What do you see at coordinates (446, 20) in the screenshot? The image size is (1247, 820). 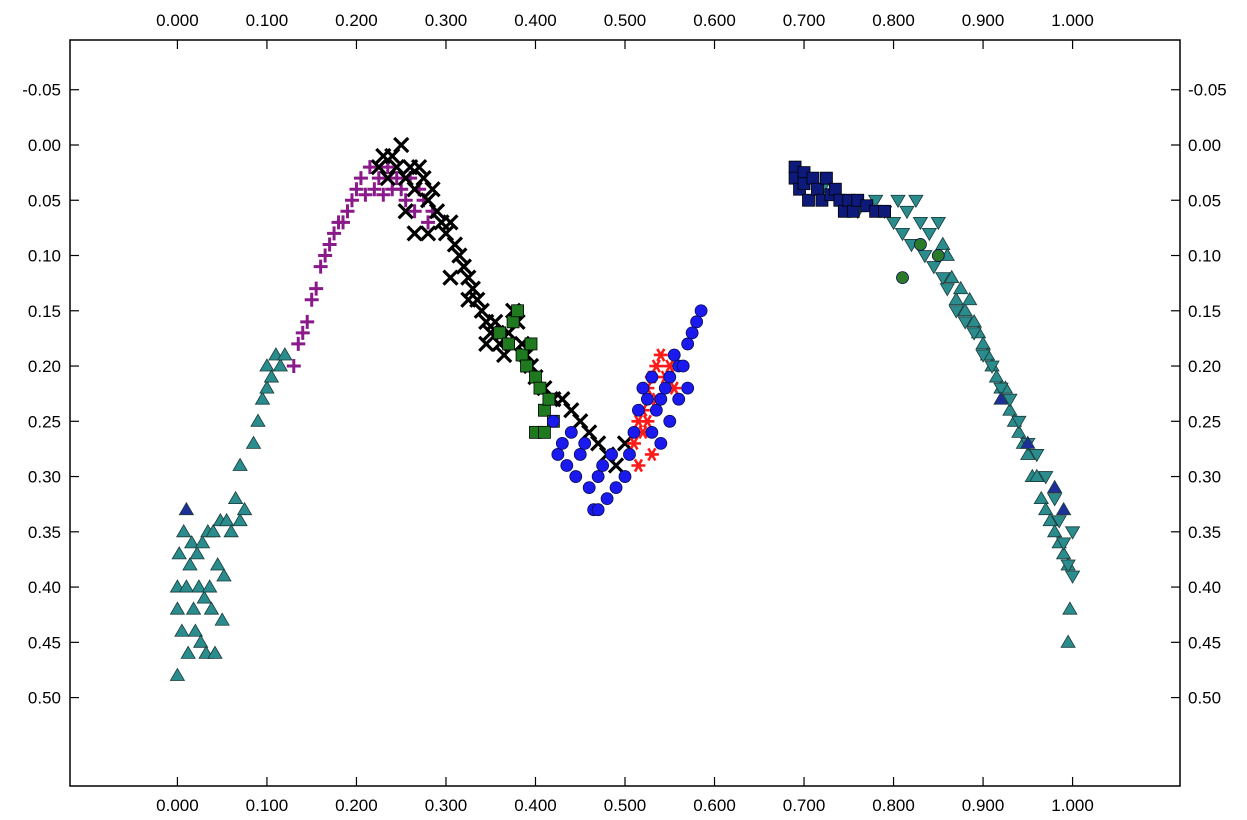 I see `x-tick-label-top: 0.300` at bounding box center [446, 20].